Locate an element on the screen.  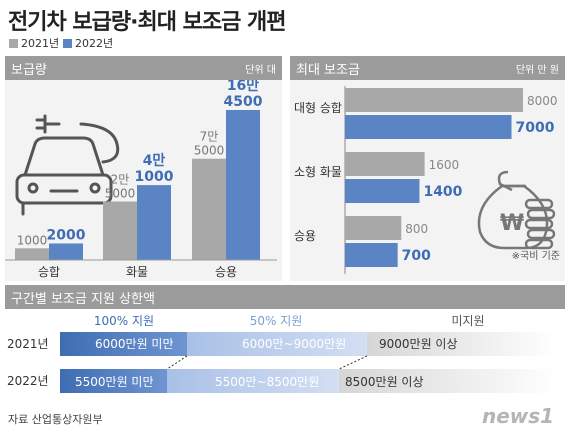
supply-label-화물-2021년-line-1: 5000 is located at coordinates (120, 194).